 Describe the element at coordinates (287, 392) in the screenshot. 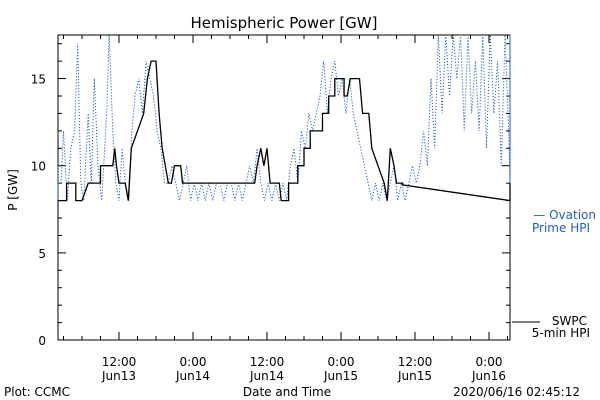

I see `x-axis-label: Date and Time` at that location.